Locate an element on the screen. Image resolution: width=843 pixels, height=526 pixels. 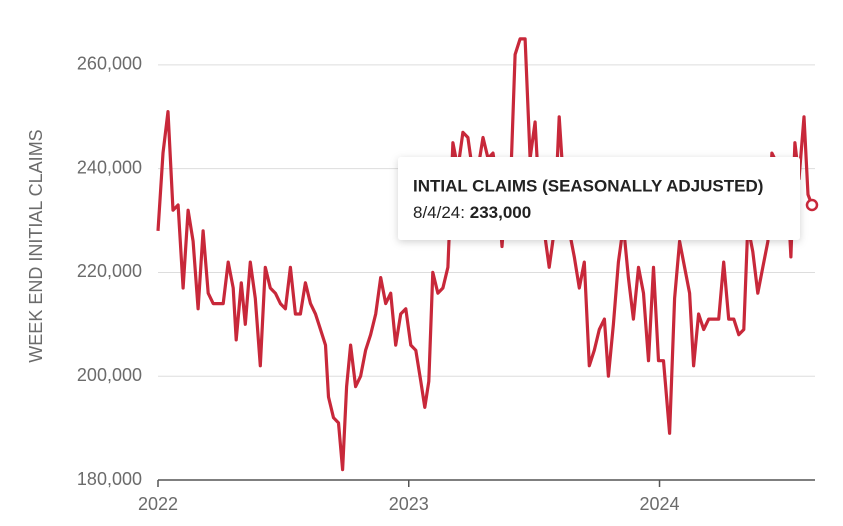
tooltip-box is located at coordinates (599, 198).